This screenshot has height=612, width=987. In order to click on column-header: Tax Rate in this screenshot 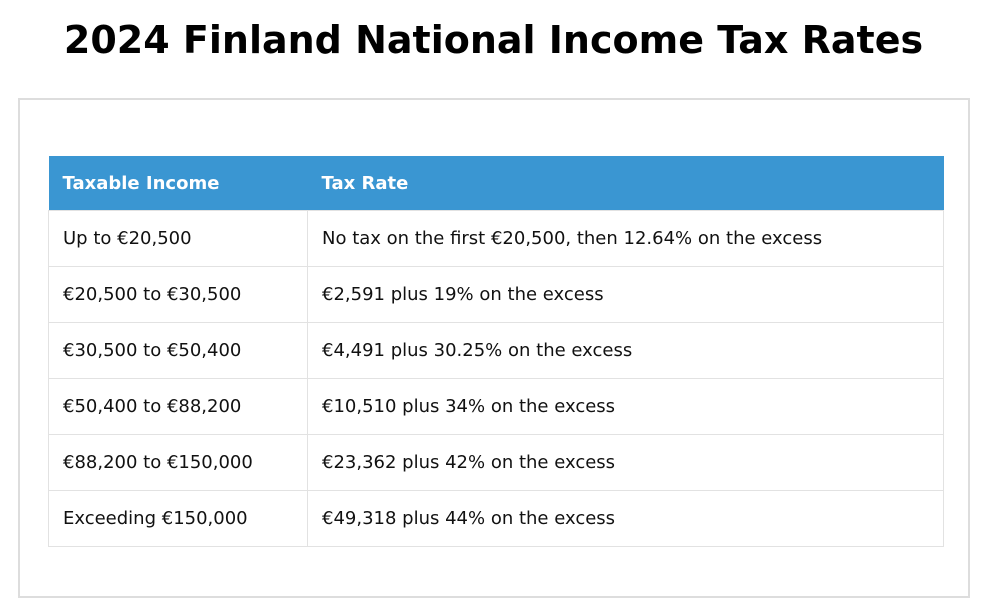, I will do `click(625, 183)`.